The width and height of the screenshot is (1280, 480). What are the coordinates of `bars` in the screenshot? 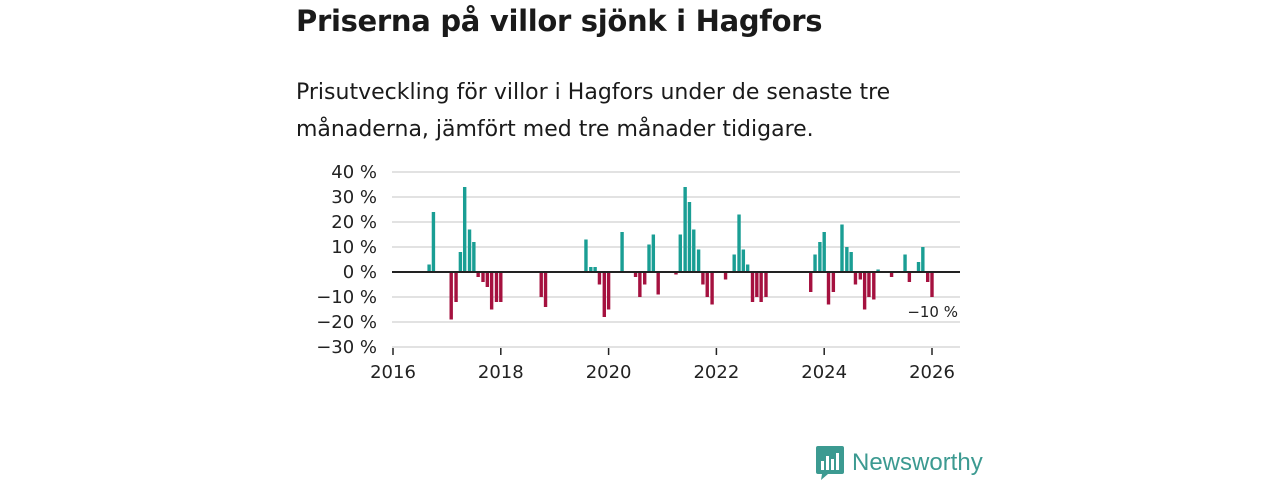 It's located at (680, 253).